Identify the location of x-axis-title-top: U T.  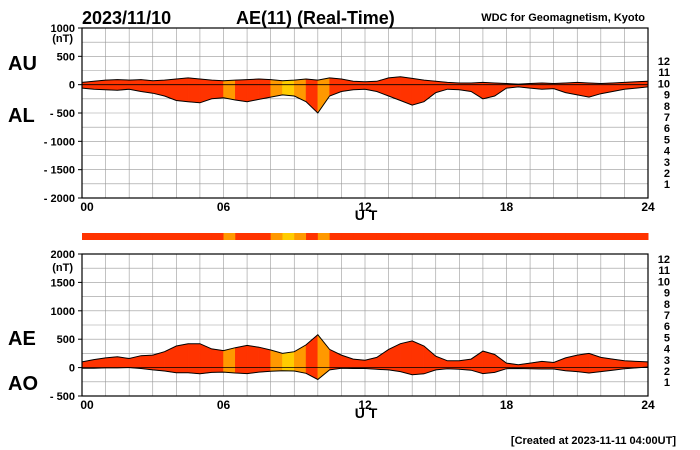
(366, 215).